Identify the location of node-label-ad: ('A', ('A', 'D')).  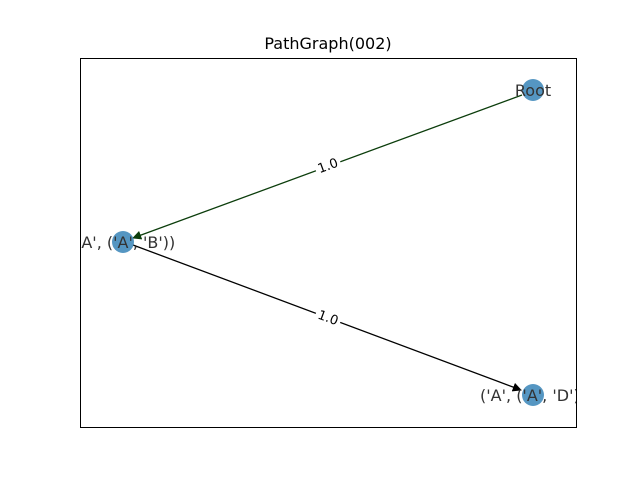
(533, 395).